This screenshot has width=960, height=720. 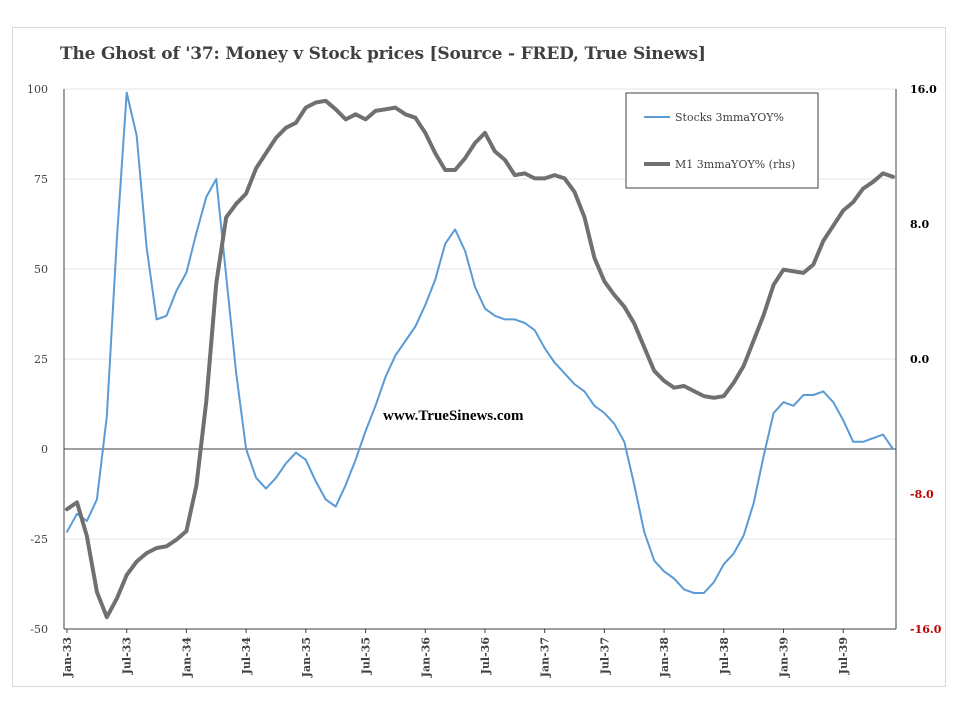 I want to click on y-right-tick-label-2: 0.0, so click(x=919, y=359).